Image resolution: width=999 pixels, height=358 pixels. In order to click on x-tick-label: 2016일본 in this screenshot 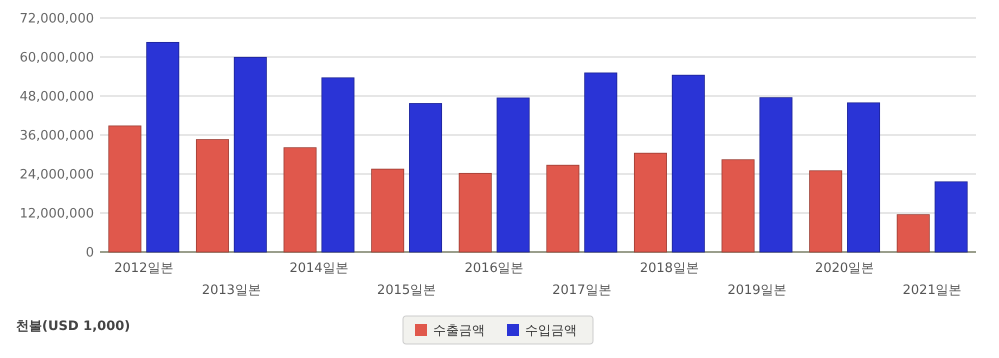, I will do `click(494, 268)`.